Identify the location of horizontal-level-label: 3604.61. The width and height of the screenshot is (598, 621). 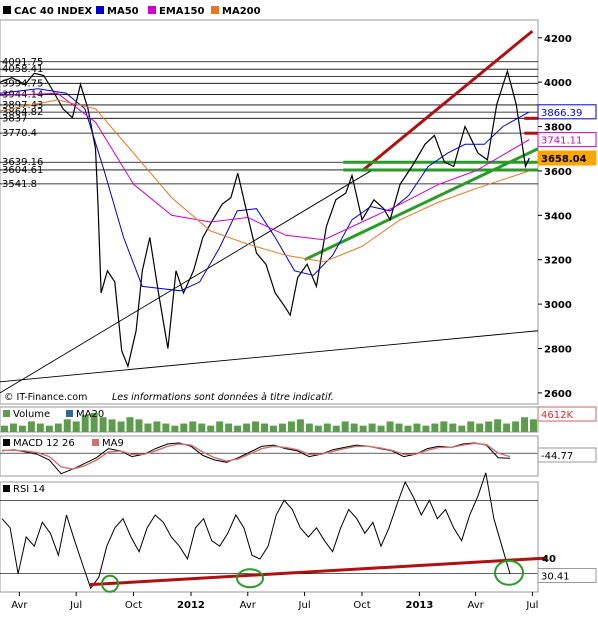
(22, 170).